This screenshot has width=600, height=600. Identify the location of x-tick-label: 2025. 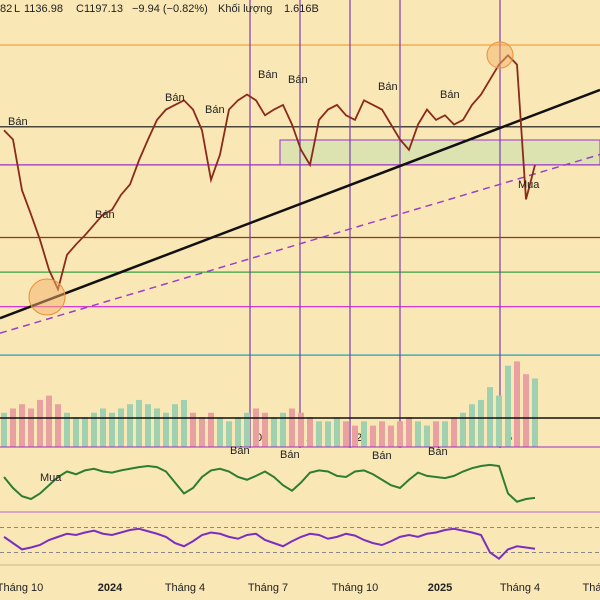
(440, 588).